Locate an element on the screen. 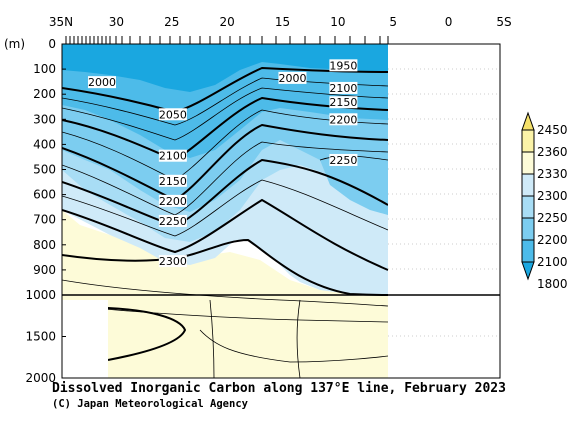 Image resolution: width=570 pixels, height=423 pixels. colorbar-level-label: 2300 is located at coordinates (552, 196).